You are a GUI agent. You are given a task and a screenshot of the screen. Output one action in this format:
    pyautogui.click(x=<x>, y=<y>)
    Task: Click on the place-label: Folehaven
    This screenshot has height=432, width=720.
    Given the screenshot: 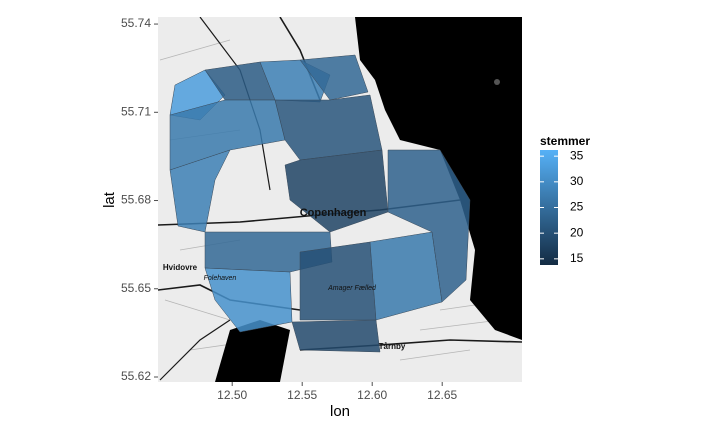 What is the action you would take?
    pyautogui.click(x=220, y=278)
    